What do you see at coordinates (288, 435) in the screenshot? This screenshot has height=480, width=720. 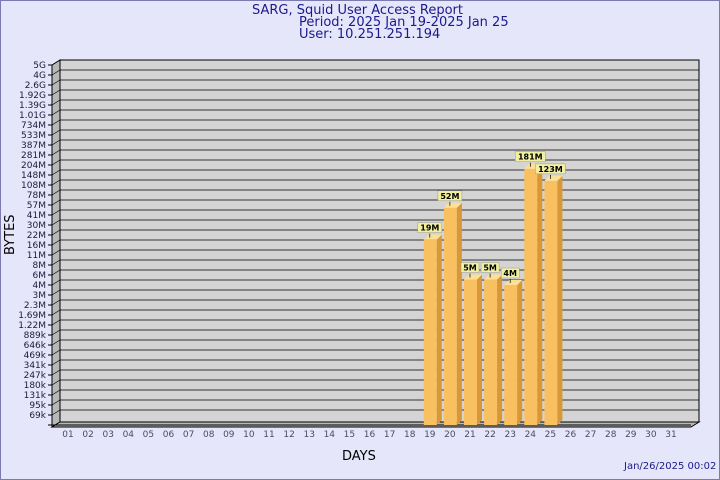 I see `x-tick-label: 12` at bounding box center [288, 435].